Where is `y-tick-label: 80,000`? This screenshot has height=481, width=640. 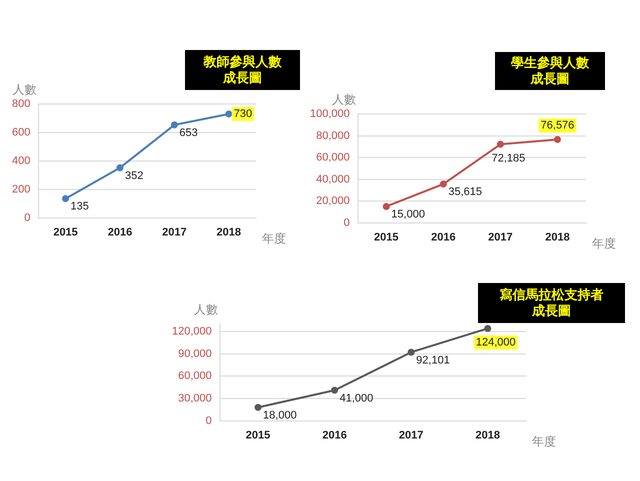
y-tick-label: 80,000 is located at coordinates (333, 136).